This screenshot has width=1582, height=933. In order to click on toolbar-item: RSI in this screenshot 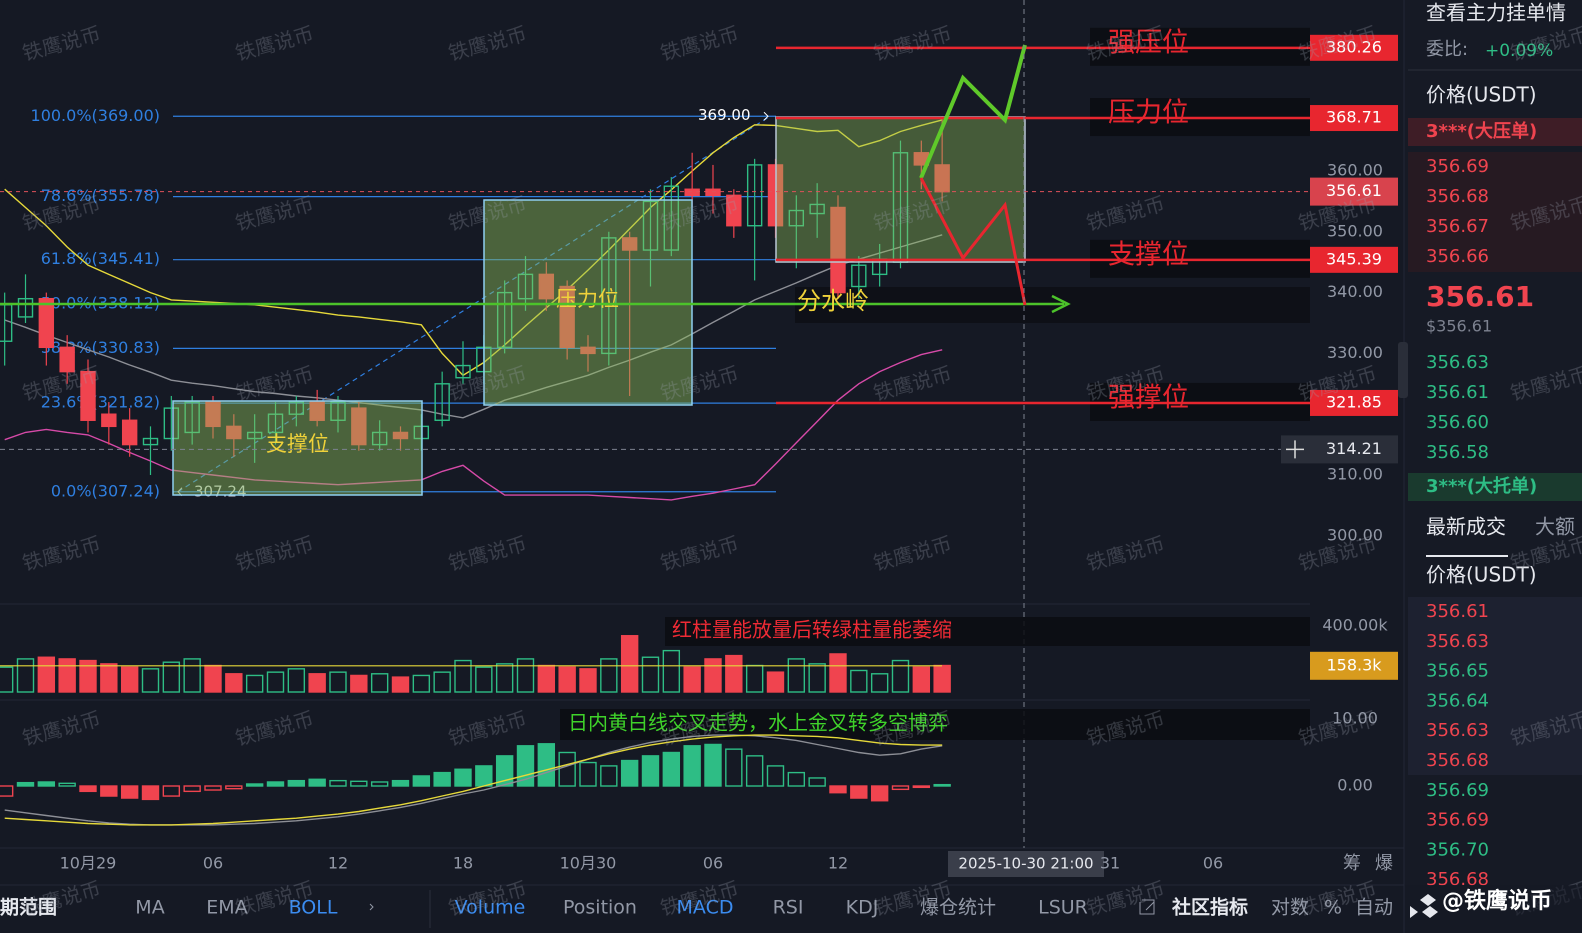, I will do `click(788, 908)`.